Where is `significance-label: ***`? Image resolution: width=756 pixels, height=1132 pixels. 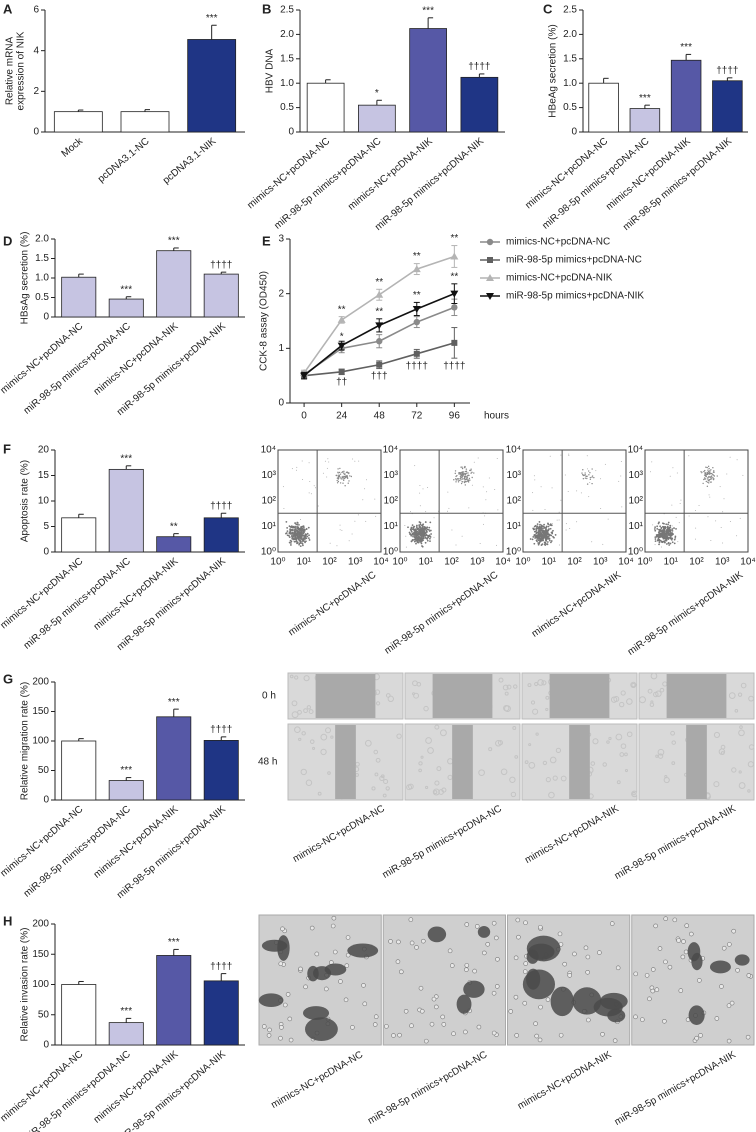
significance-label: *** is located at coordinates (126, 458).